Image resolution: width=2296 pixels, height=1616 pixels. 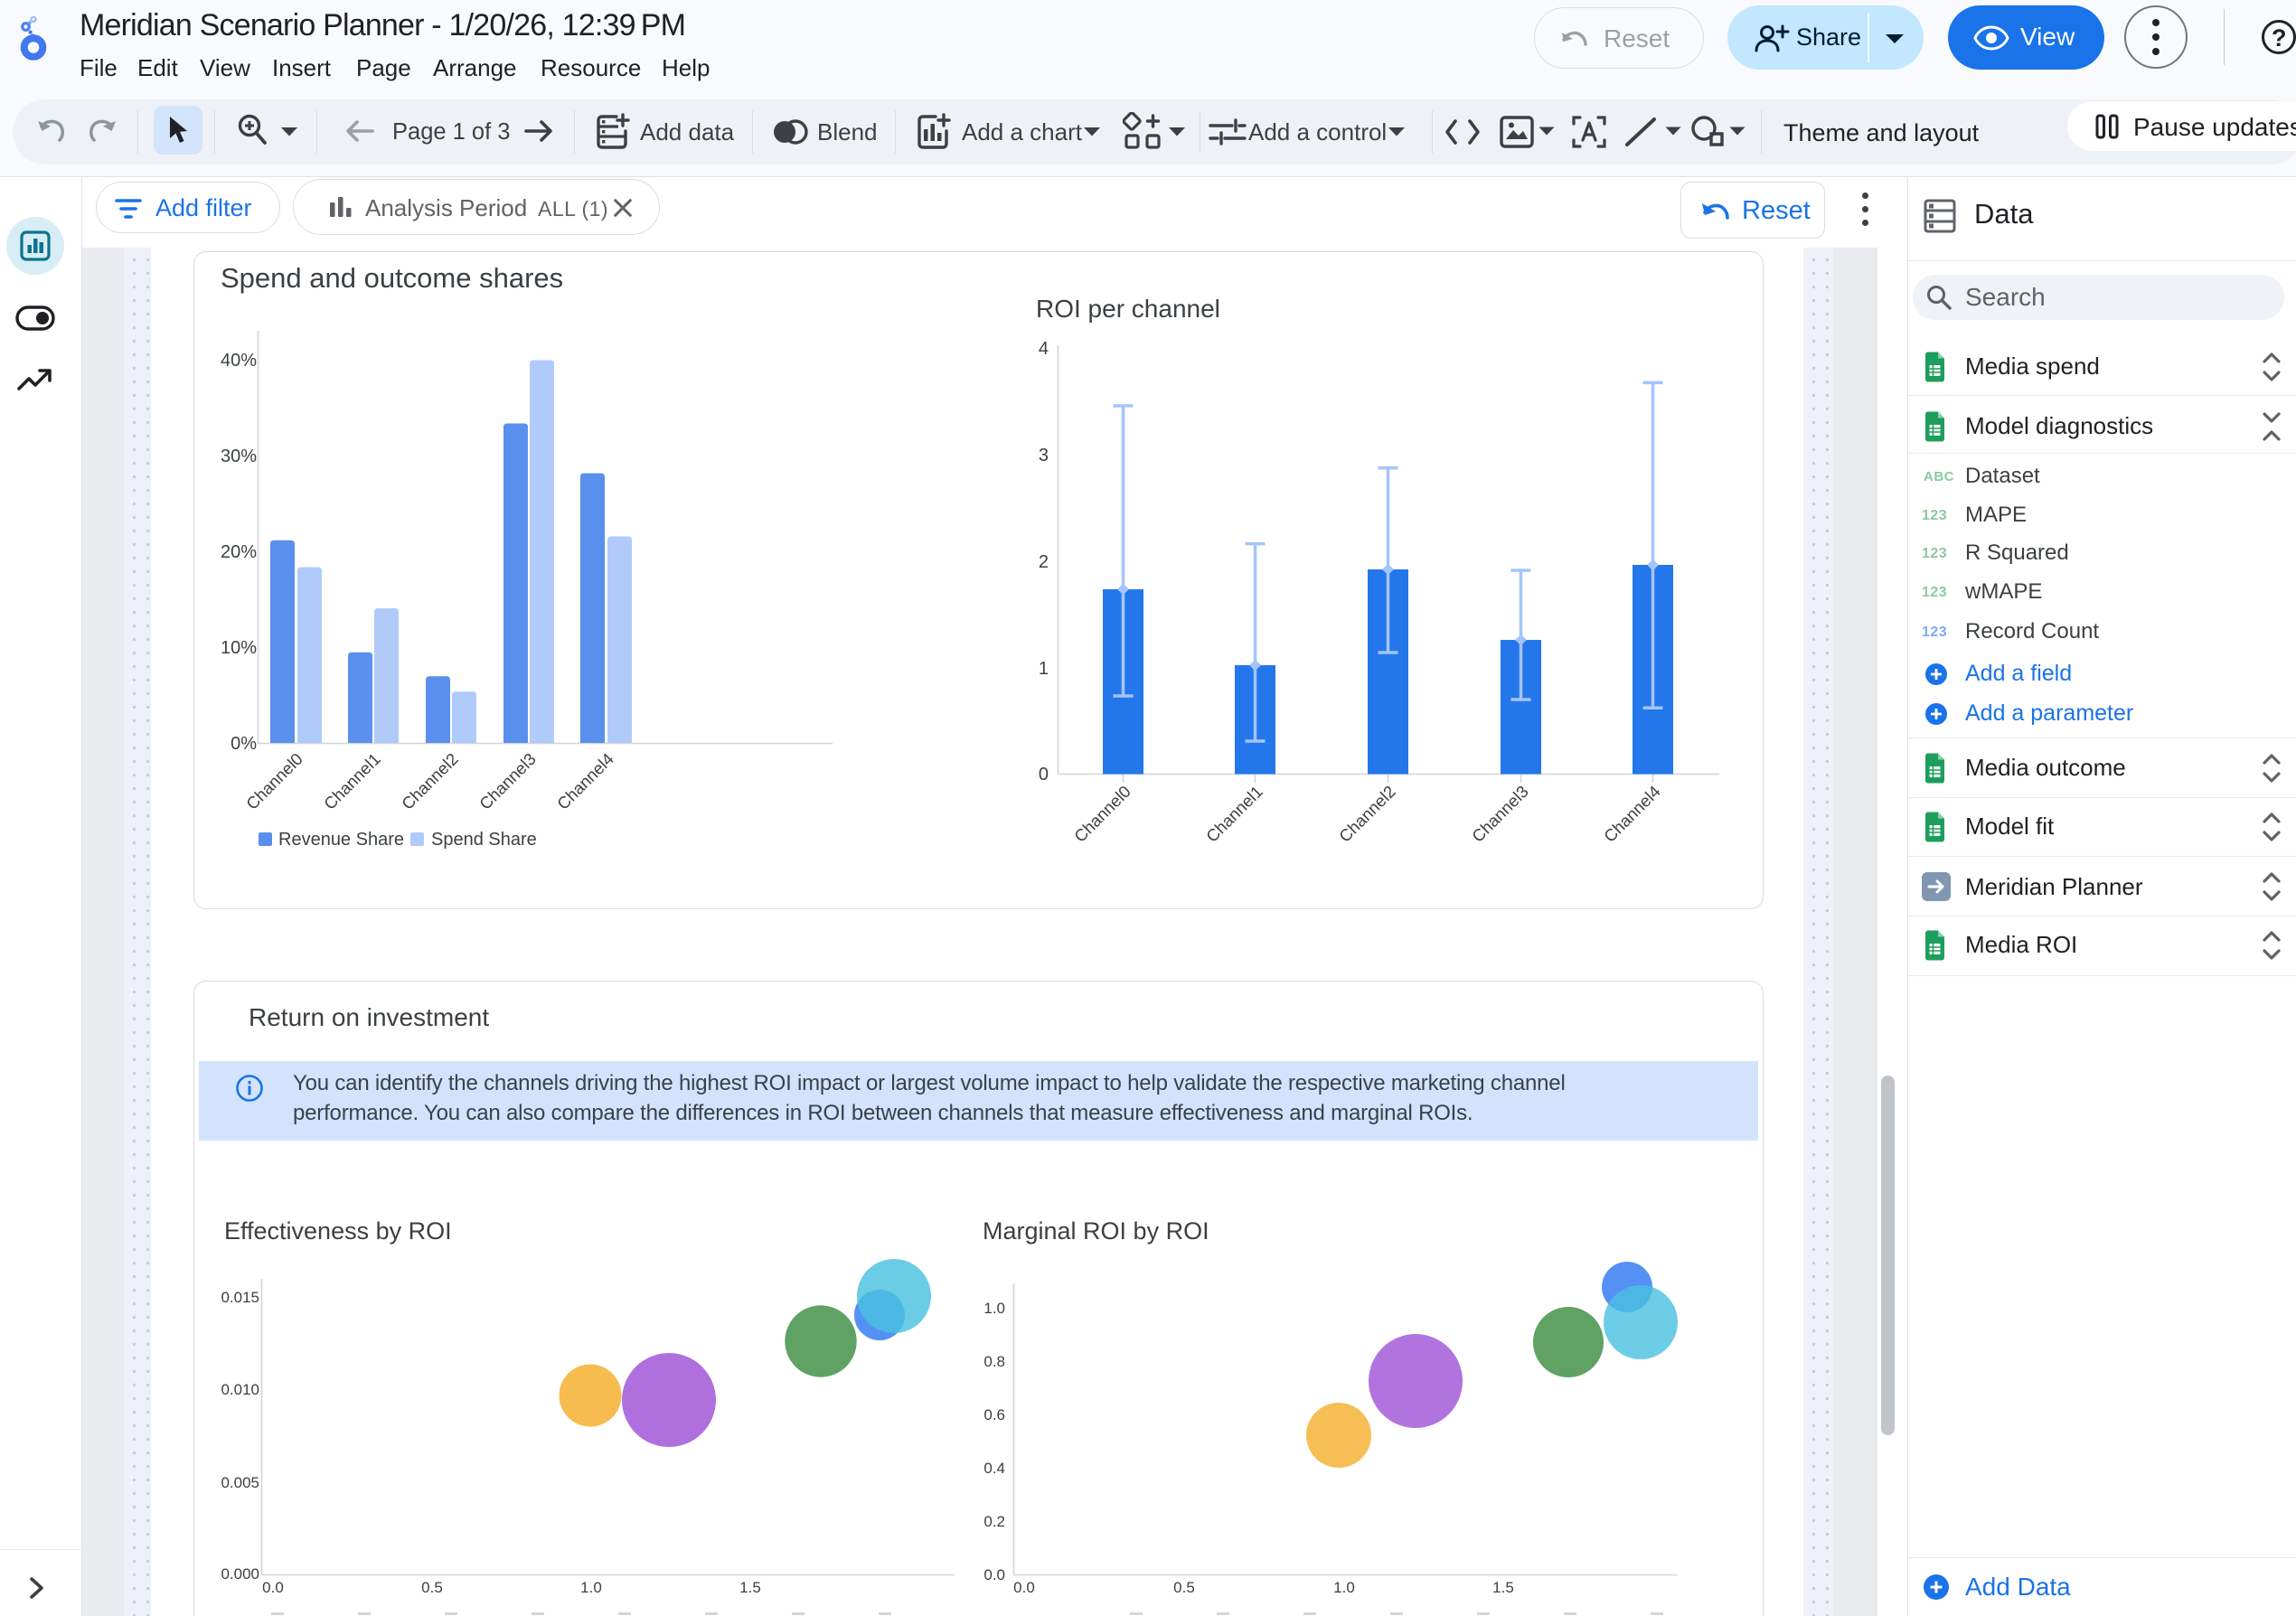 What do you see at coordinates (1128, 309) in the screenshot?
I see `svg-text: ROI per channel` at bounding box center [1128, 309].